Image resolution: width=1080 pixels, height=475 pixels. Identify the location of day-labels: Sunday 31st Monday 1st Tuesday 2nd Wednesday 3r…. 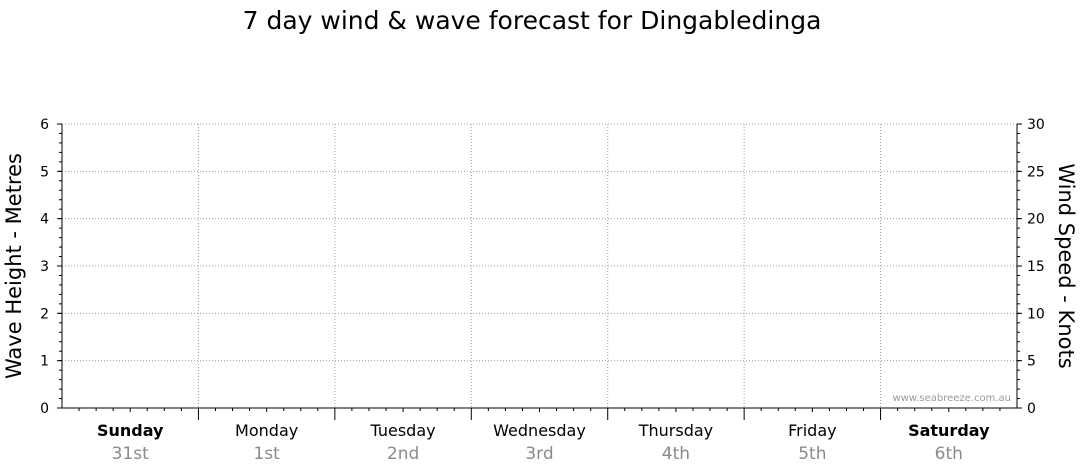
(543, 442).